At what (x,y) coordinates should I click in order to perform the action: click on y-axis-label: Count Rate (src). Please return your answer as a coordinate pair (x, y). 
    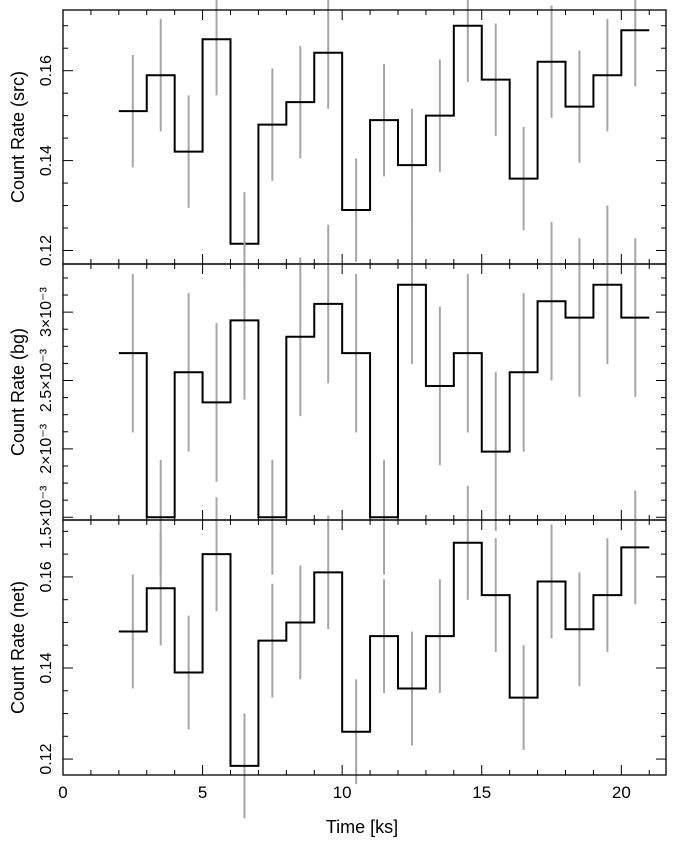
    Looking at the image, I should click on (18, 137).